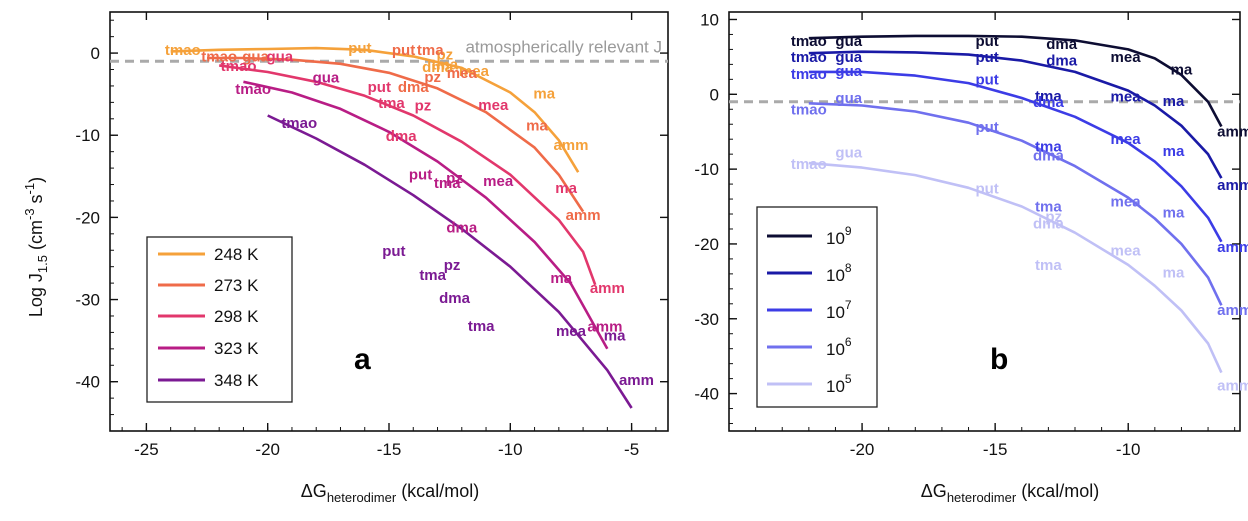 Image resolution: width=1248 pixels, height=521 pixels. What do you see at coordinates (563, 46) in the screenshot?
I see `reference-line-label: atmospherically relevant J` at bounding box center [563, 46].